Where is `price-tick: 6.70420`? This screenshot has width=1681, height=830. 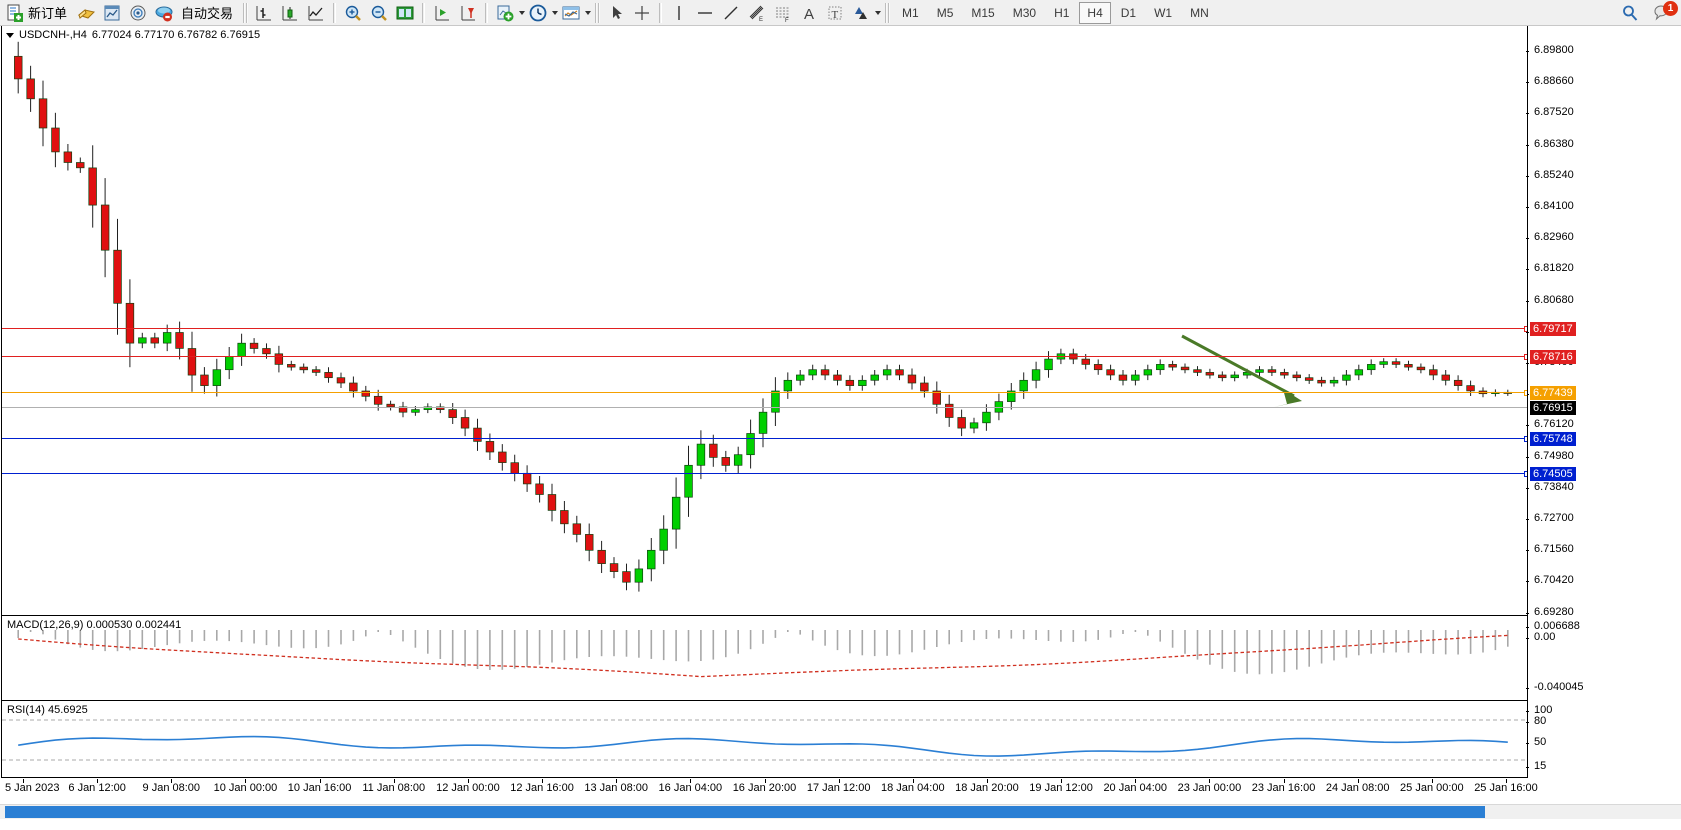 price-tick: 6.70420 is located at coordinates (1550, 580).